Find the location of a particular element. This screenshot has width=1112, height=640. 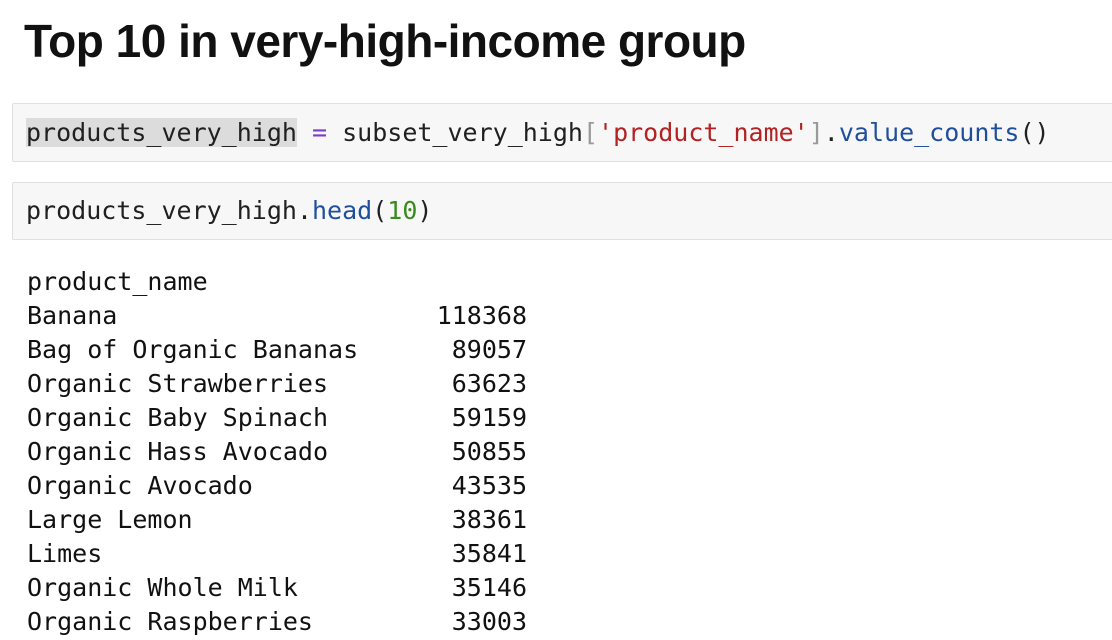

output-row: Organic Hass Avocado 50855 is located at coordinates (277, 452).